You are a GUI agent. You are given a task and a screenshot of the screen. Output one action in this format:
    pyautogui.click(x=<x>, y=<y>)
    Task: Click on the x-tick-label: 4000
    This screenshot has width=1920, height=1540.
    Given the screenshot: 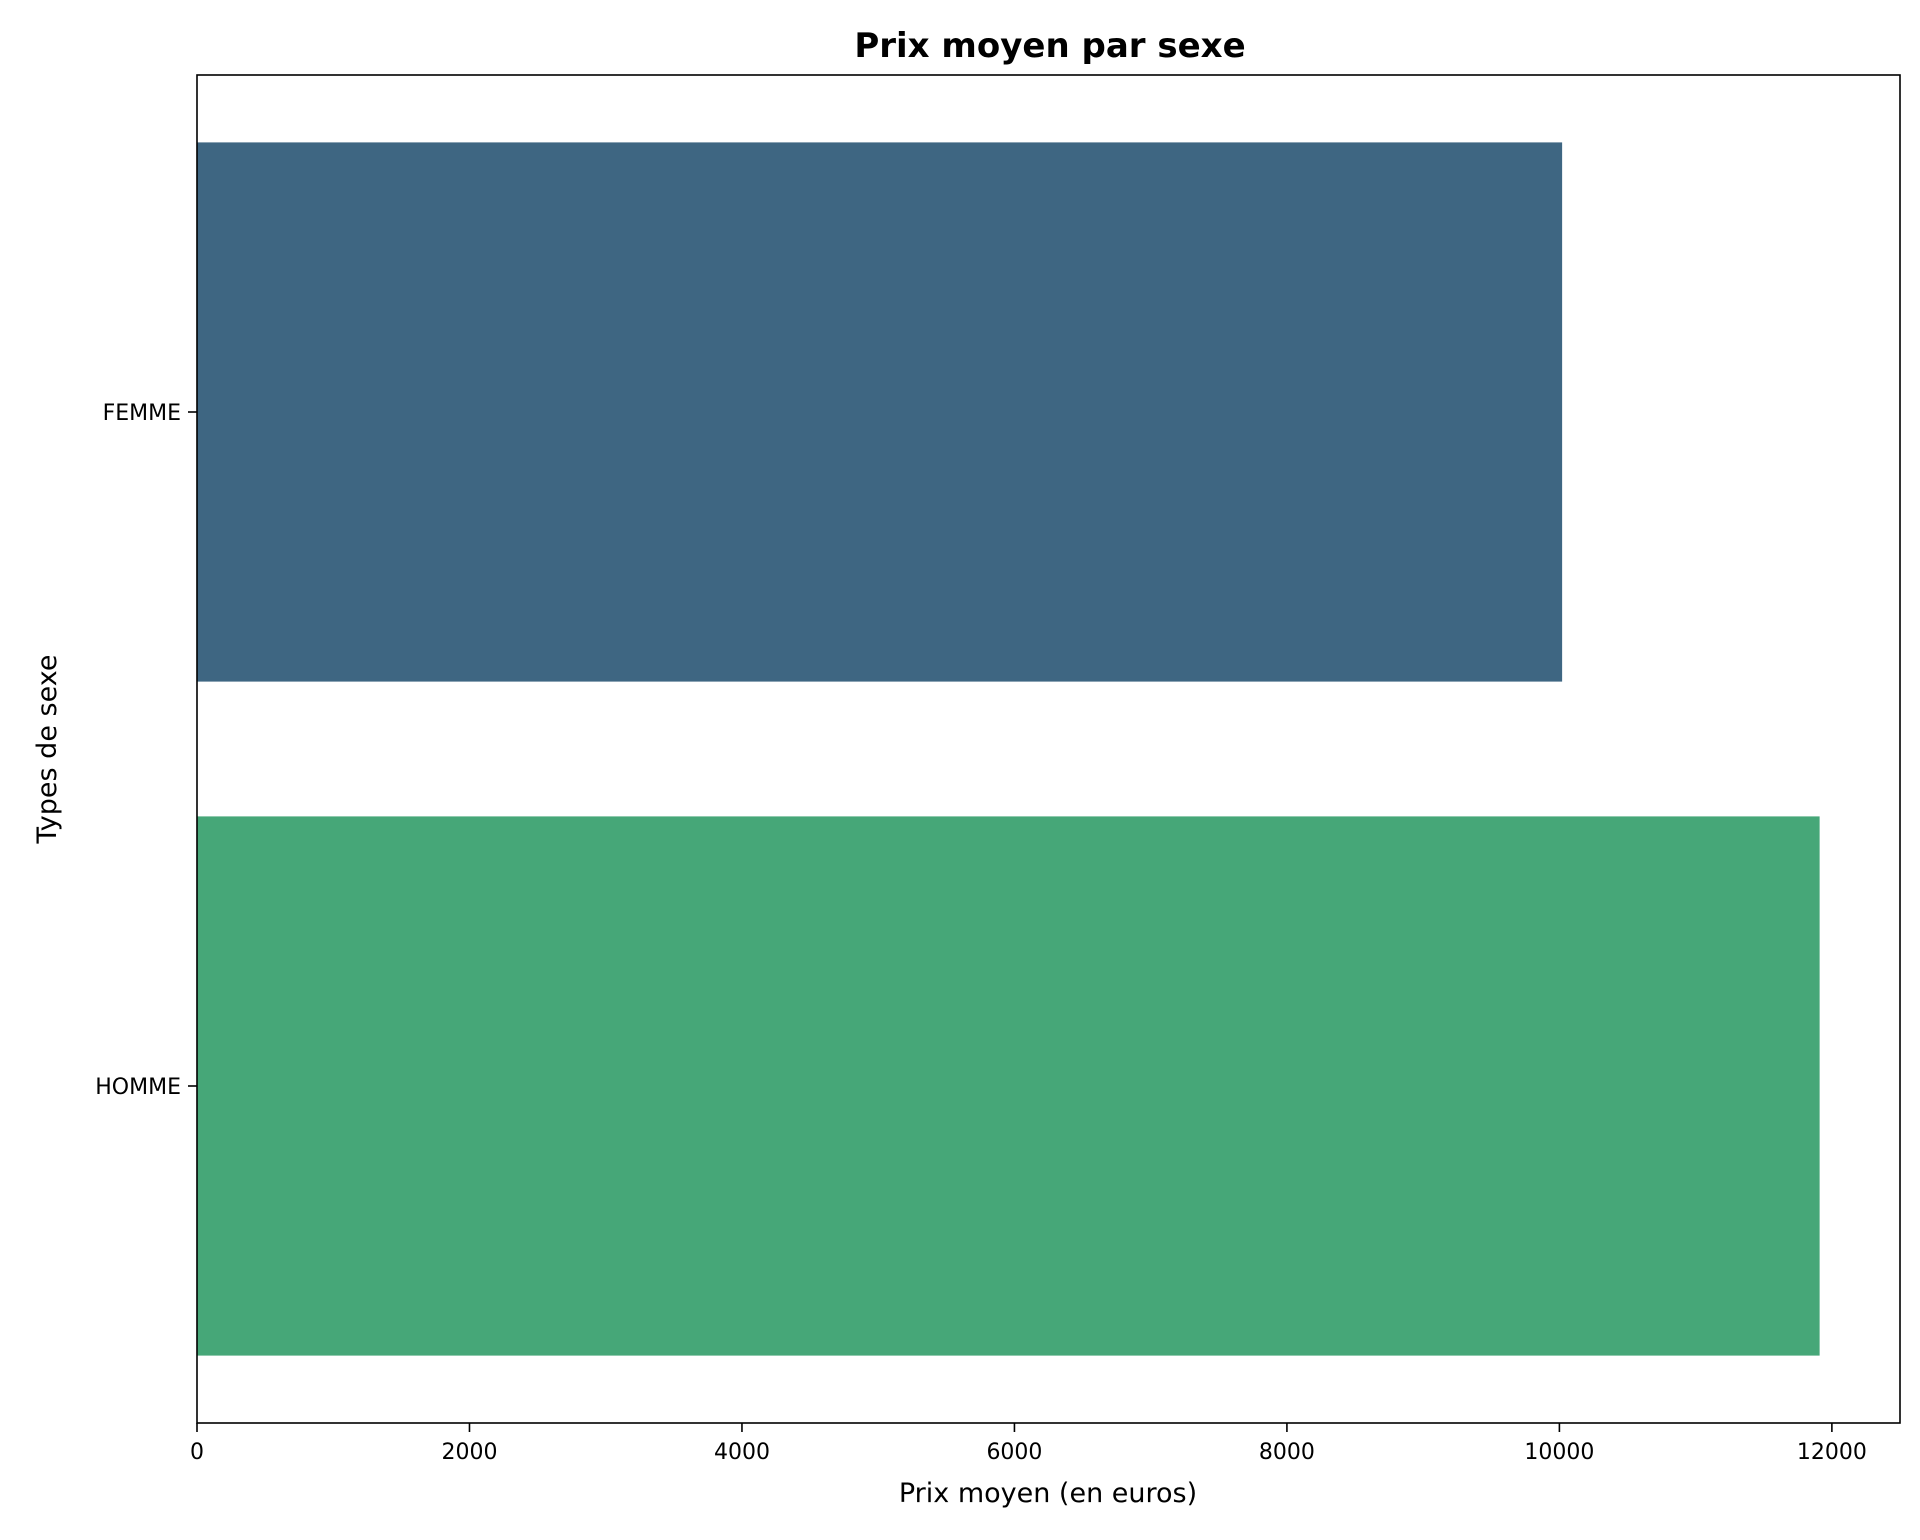 What is the action you would take?
    pyautogui.click(x=742, y=1452)
    